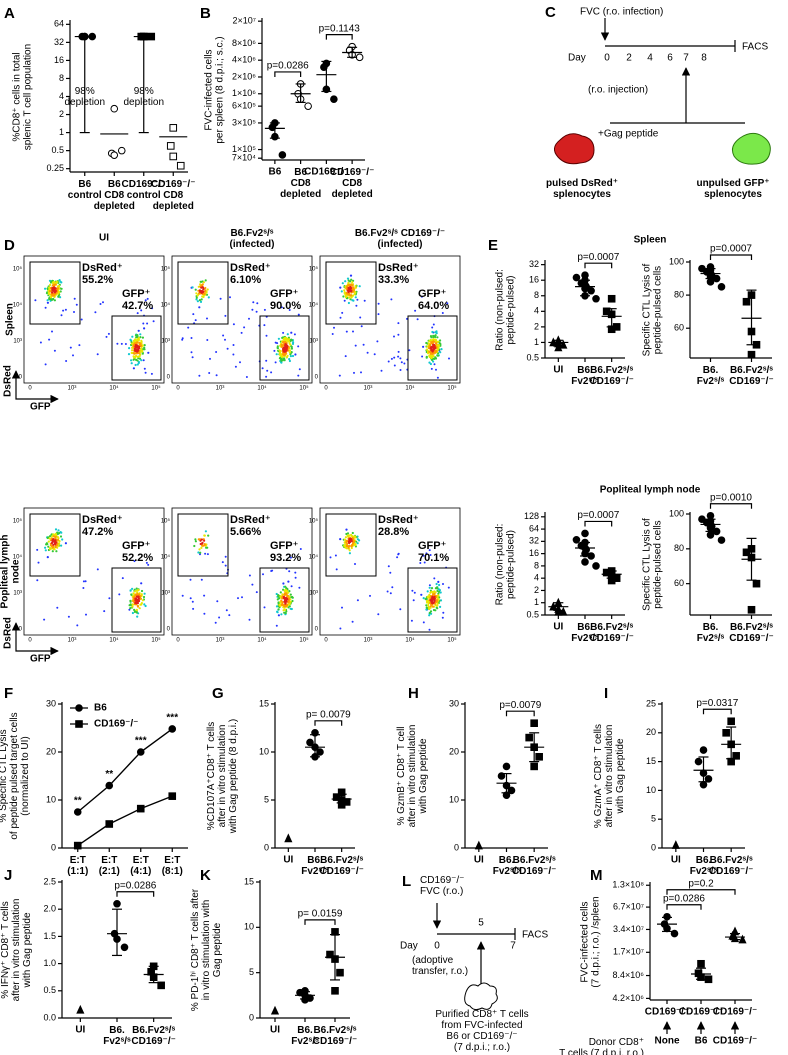 Image resolution: width=788 pixels, height=1055 pixels. Describe the element at coordinates (242, 319) in the screenshot. I see `flow-plot` at that location.